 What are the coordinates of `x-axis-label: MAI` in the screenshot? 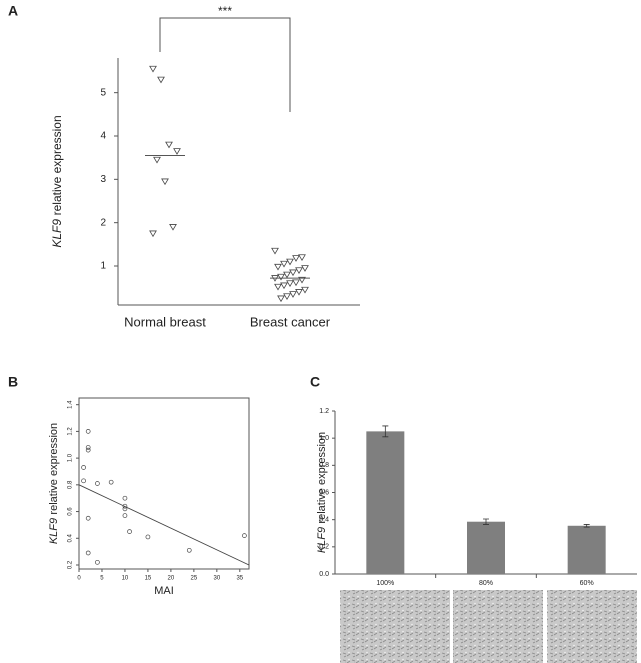 It's located at (164, 591).